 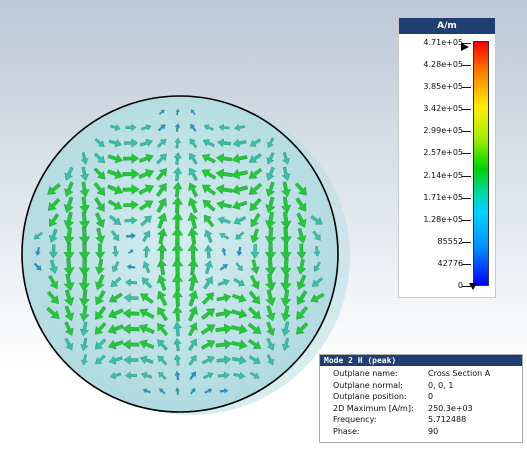 What do you see at coordinates (443, 131) in the screenshot?
I see `legend-tick-label: 2.99e+05` at bounding box center [443, 131].